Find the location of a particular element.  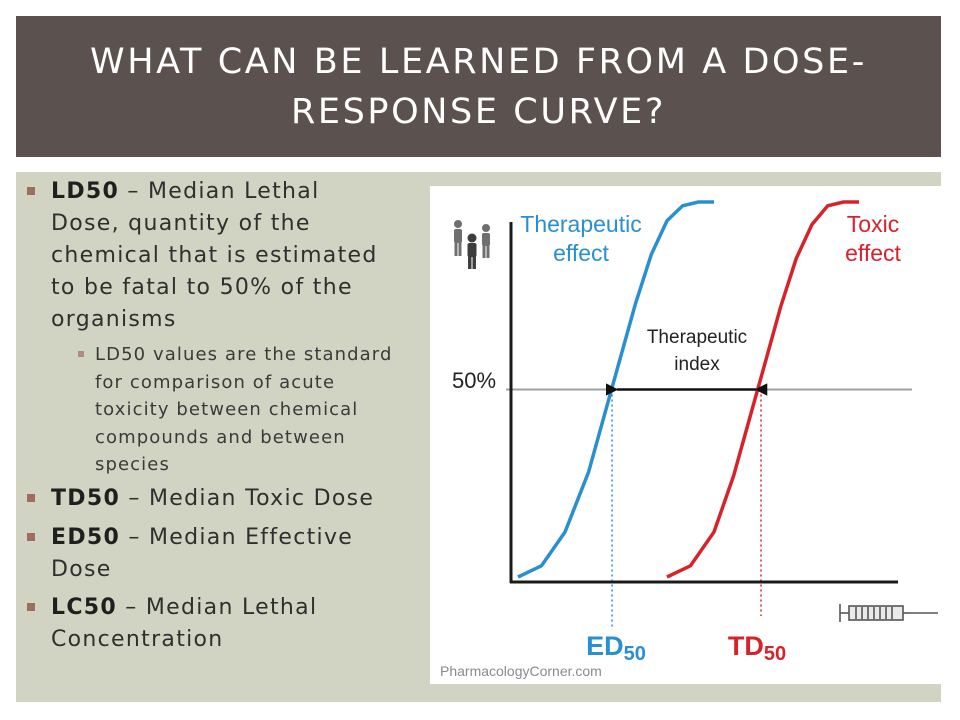

bullet-text-line: Concentration is located at coordinates (137, 639).